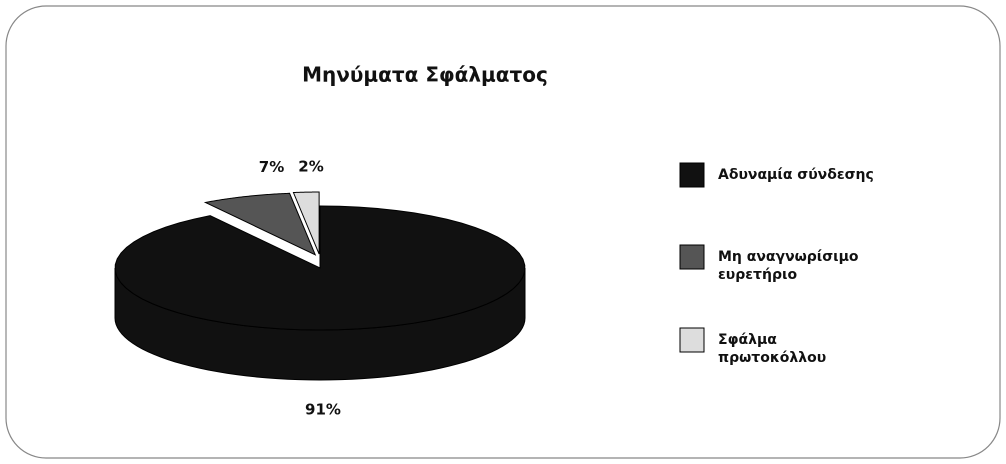  What do you see at coordinates (772, 349) in the screenshot?
I see `legend-label: Σφάλμα πρωτοκόλλου` at bounding box center [772, 349].